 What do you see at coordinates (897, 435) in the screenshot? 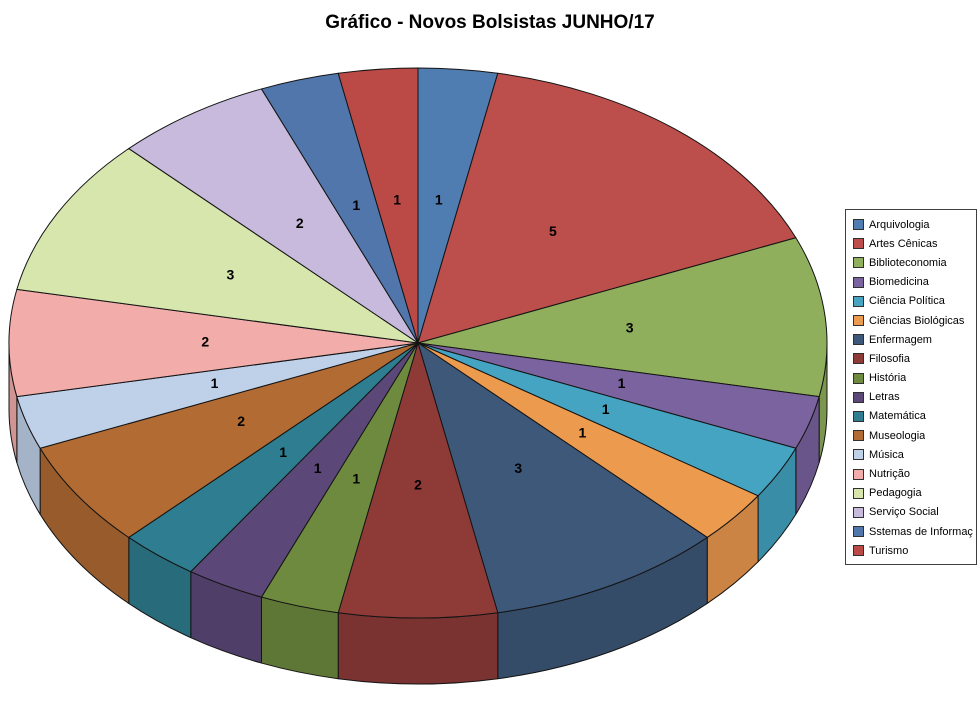
I see `legend-label: Museologia` at bounding box center [897, 435].